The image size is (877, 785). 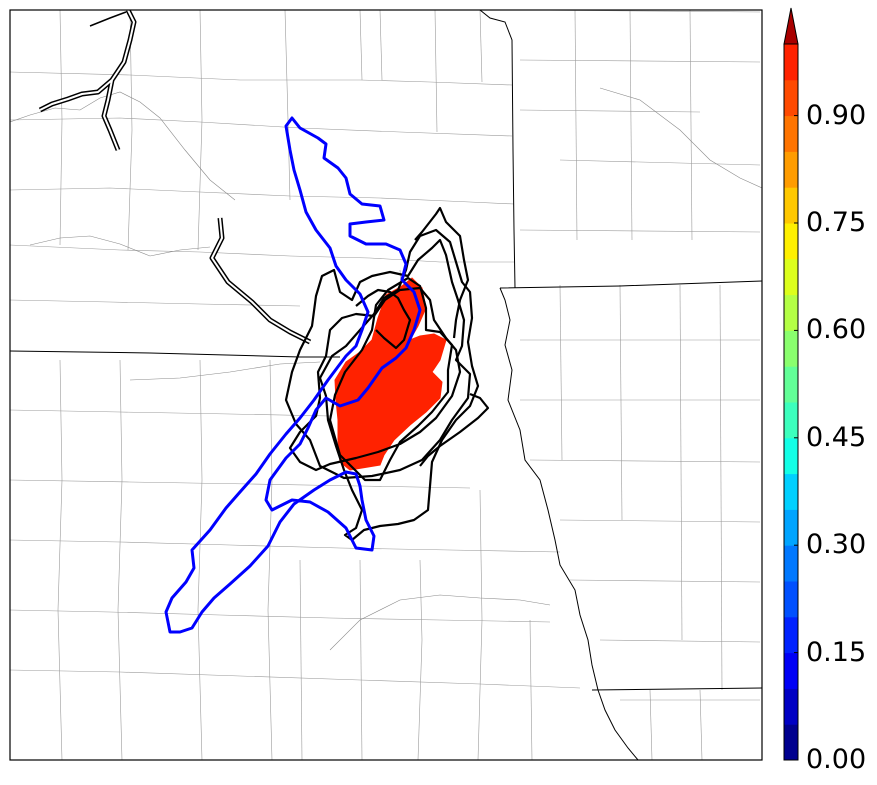 What do you see at coordinates (836, 437) in the screenshot?
I see `colorbar-tick-label: 0.45` at bounding box center [836, 437].